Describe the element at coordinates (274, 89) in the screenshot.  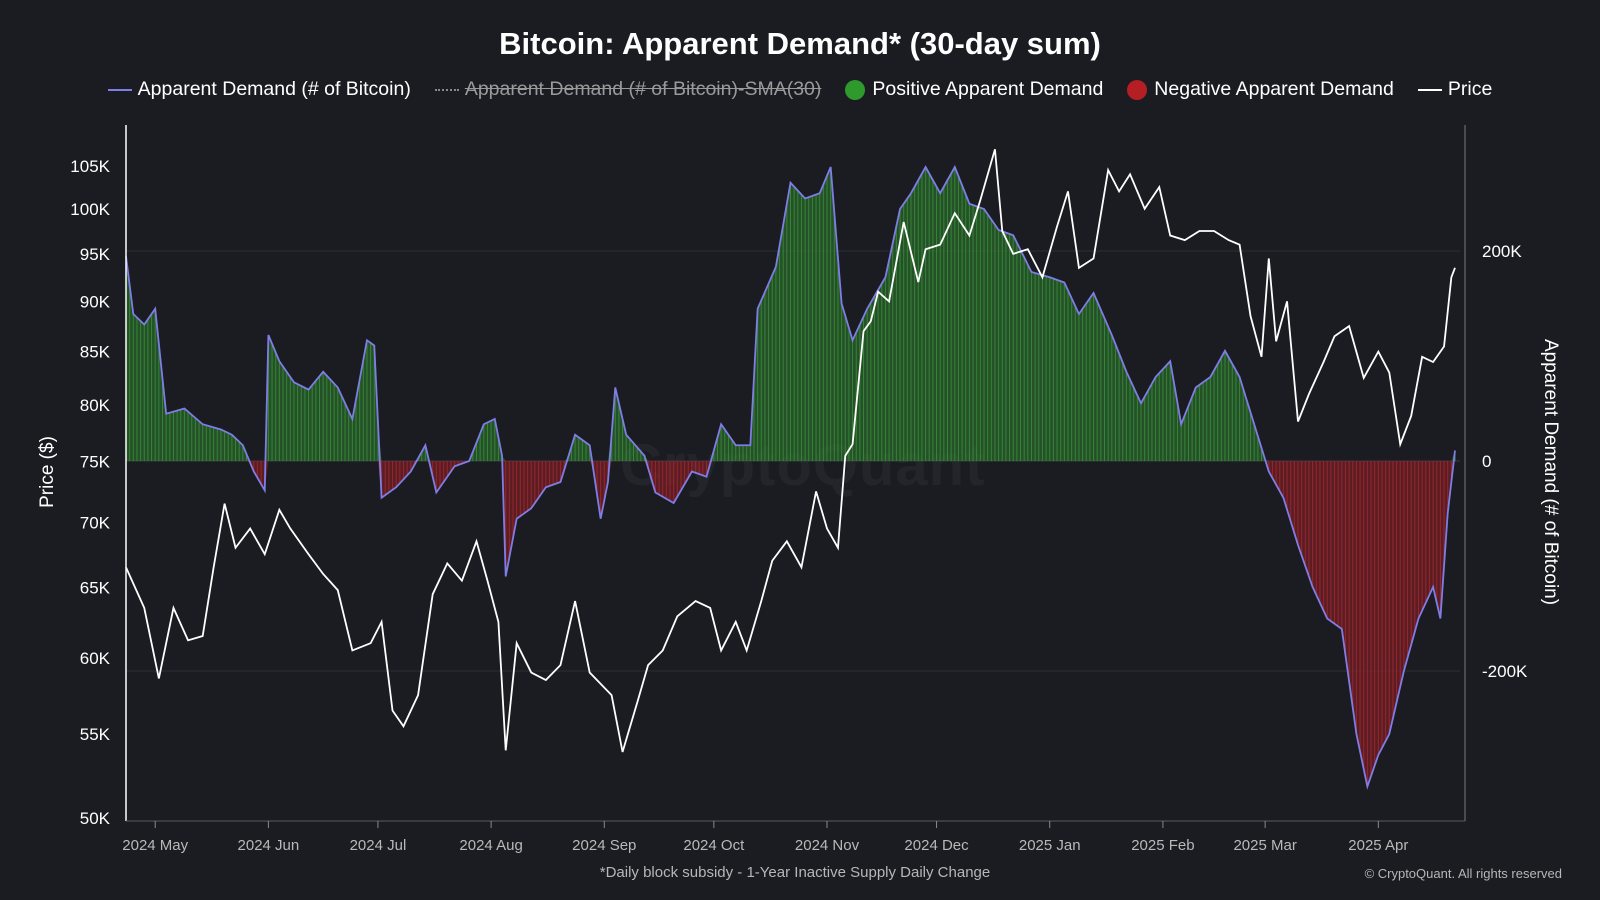
I see `legend-label: Apparent Demand (# of Bitcoin)` at that location.